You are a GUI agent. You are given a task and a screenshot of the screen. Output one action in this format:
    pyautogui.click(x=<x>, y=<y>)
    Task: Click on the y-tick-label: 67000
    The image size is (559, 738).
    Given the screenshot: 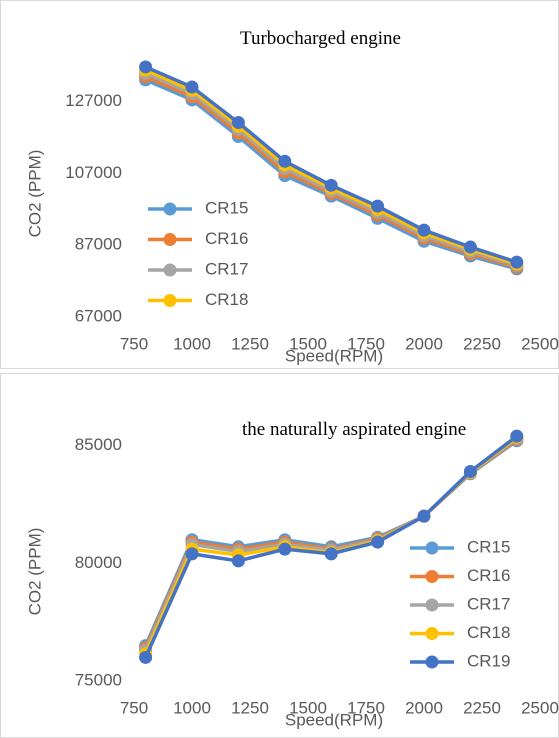 What is the action you would take?
    pyautogui.click(x=98, y=315)
    